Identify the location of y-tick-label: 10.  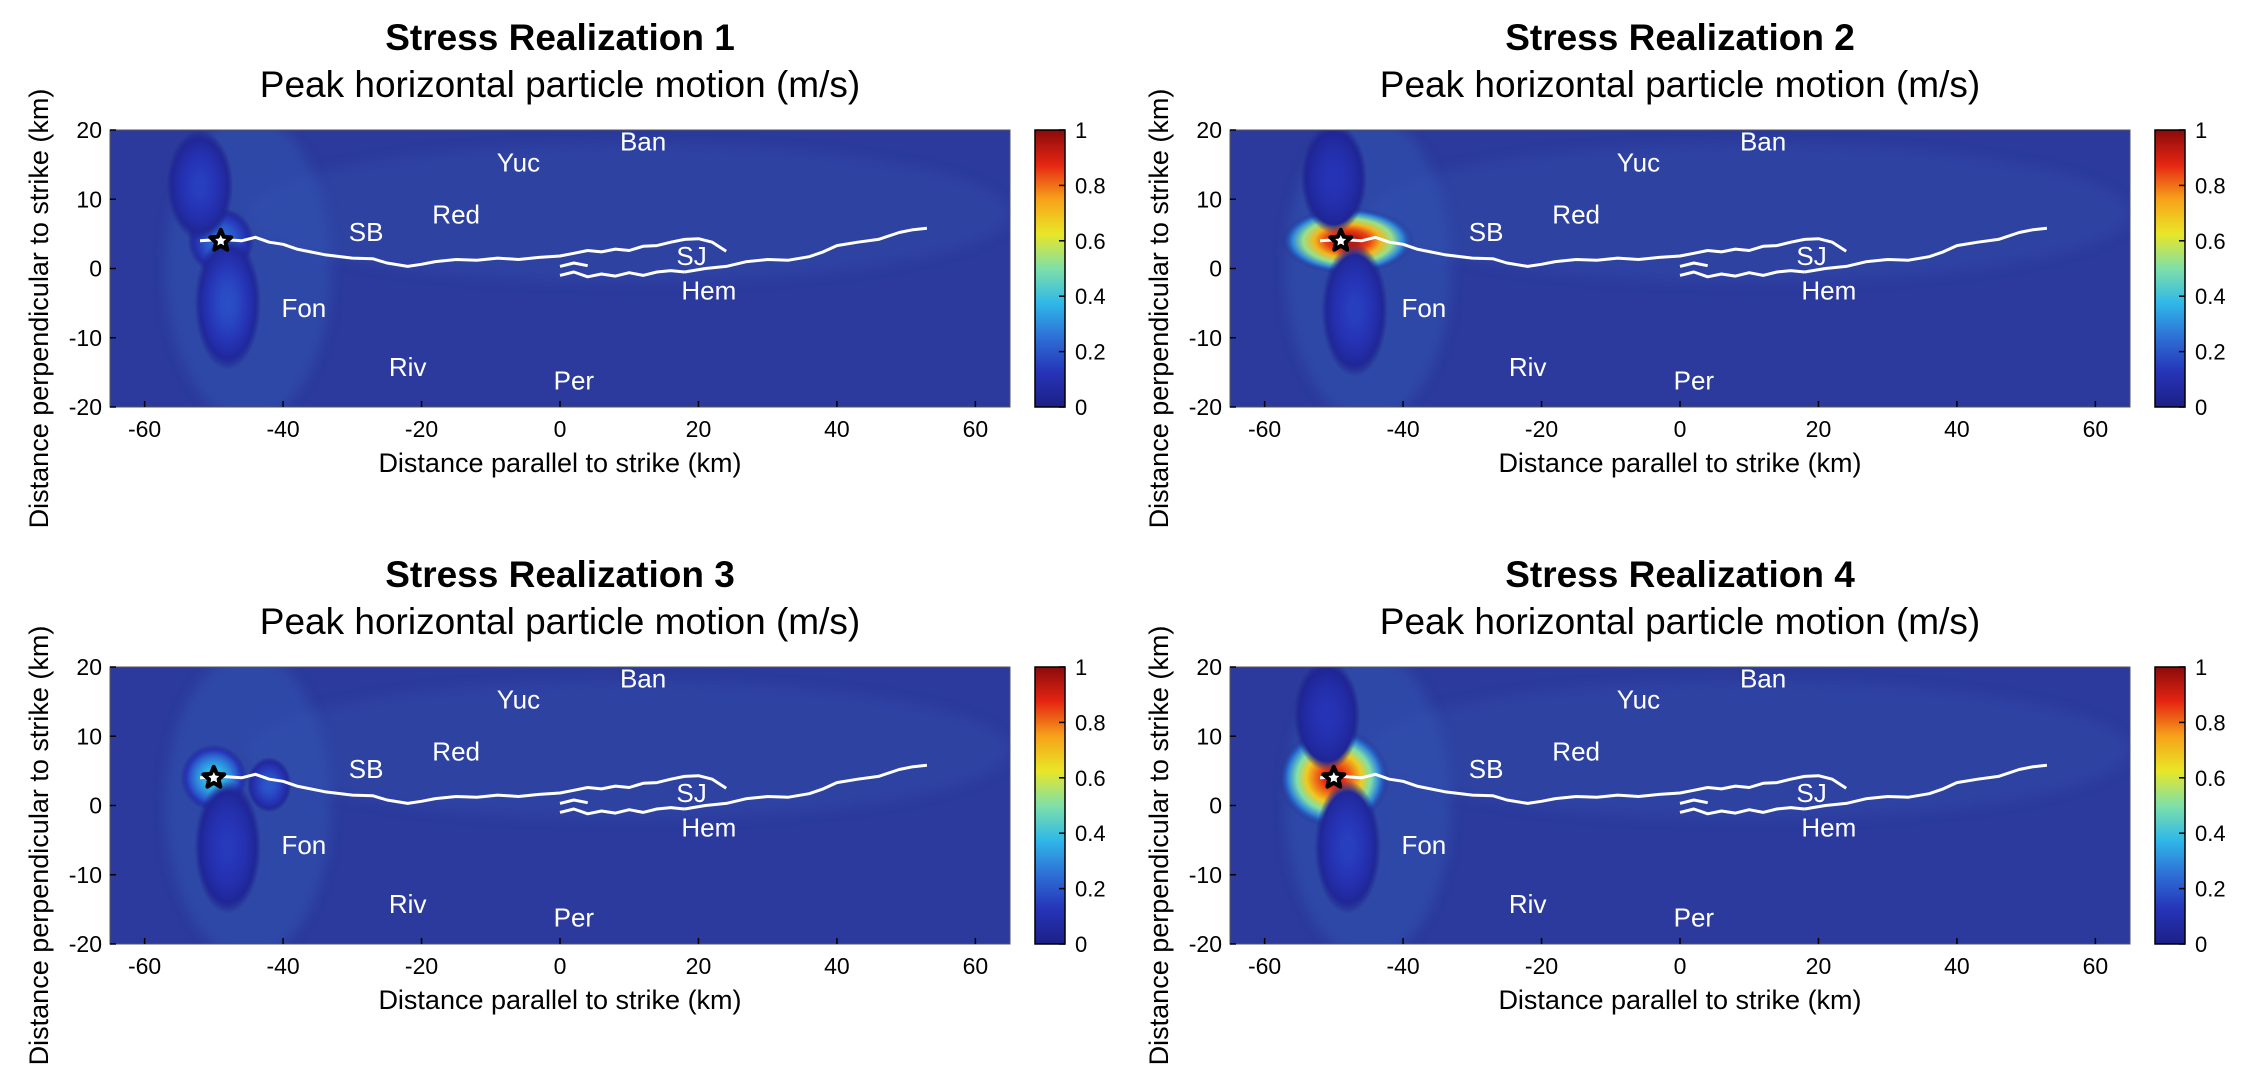
(1209, 736).